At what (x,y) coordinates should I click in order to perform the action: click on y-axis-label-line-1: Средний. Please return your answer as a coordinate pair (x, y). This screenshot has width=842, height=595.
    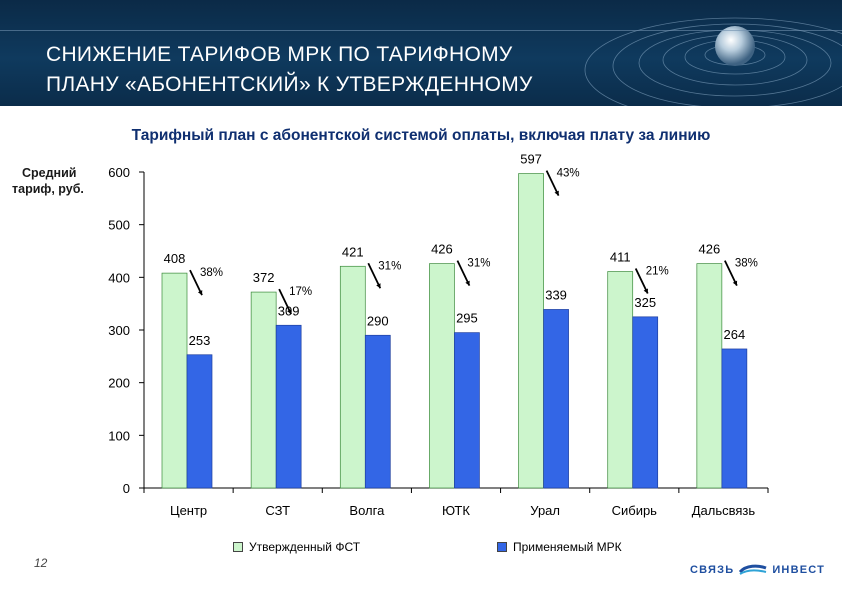
    Looking at the image, I should click on (49, 173).